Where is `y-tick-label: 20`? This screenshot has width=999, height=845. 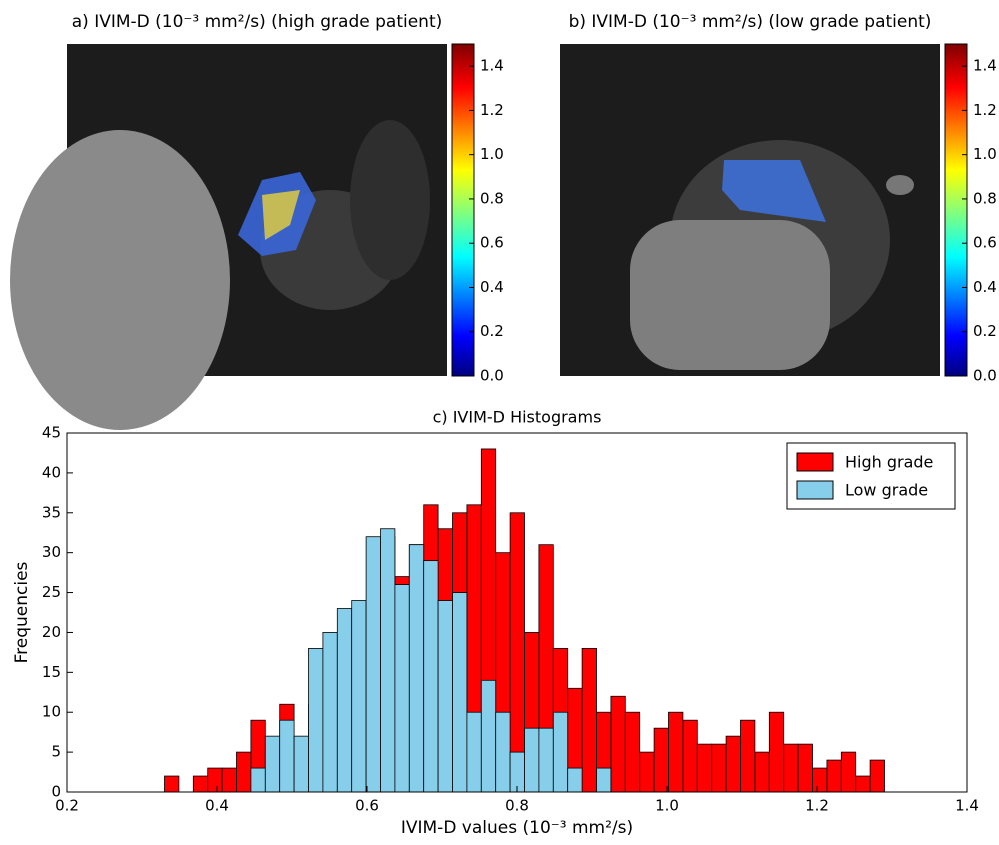 y-tick-label: 20 is located at coordinates (51, 632).